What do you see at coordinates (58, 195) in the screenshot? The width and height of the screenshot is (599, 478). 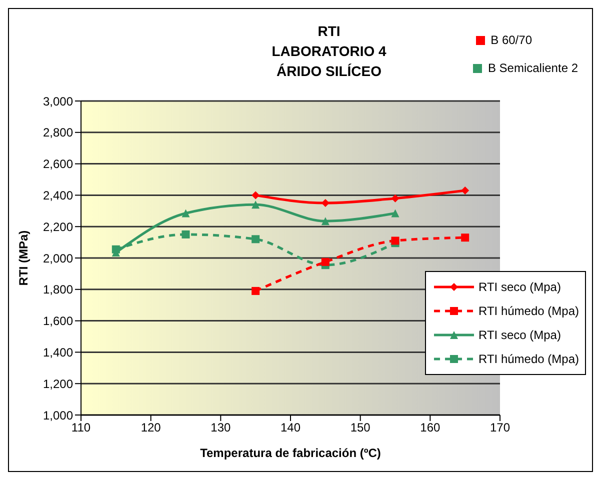 I see `y-tick-label: 2,400` at bounding box center [58, 195].